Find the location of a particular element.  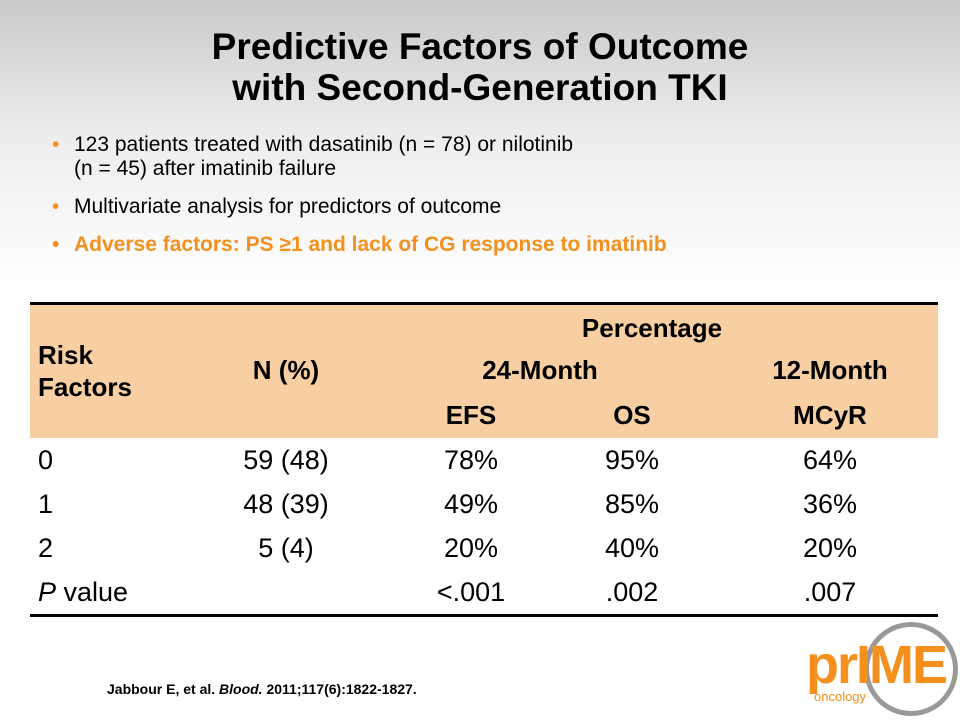

header-12-month: 12-Month is located at coordinates (830, 370).